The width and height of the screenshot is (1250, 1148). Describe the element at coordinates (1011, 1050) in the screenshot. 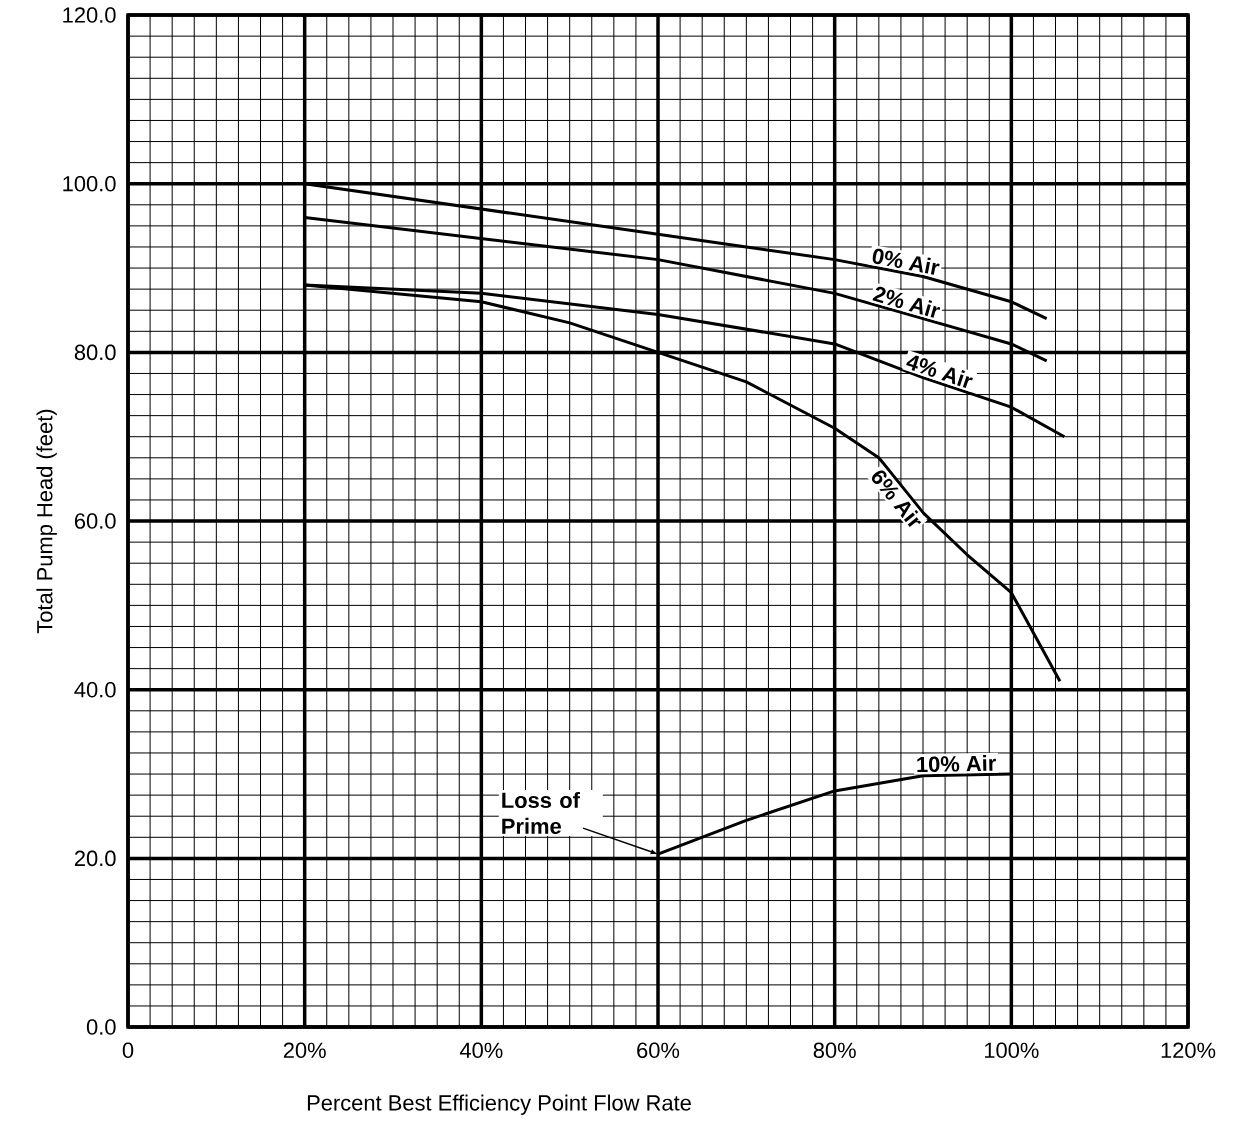

I see `x-tick-label: 100%` at that location.